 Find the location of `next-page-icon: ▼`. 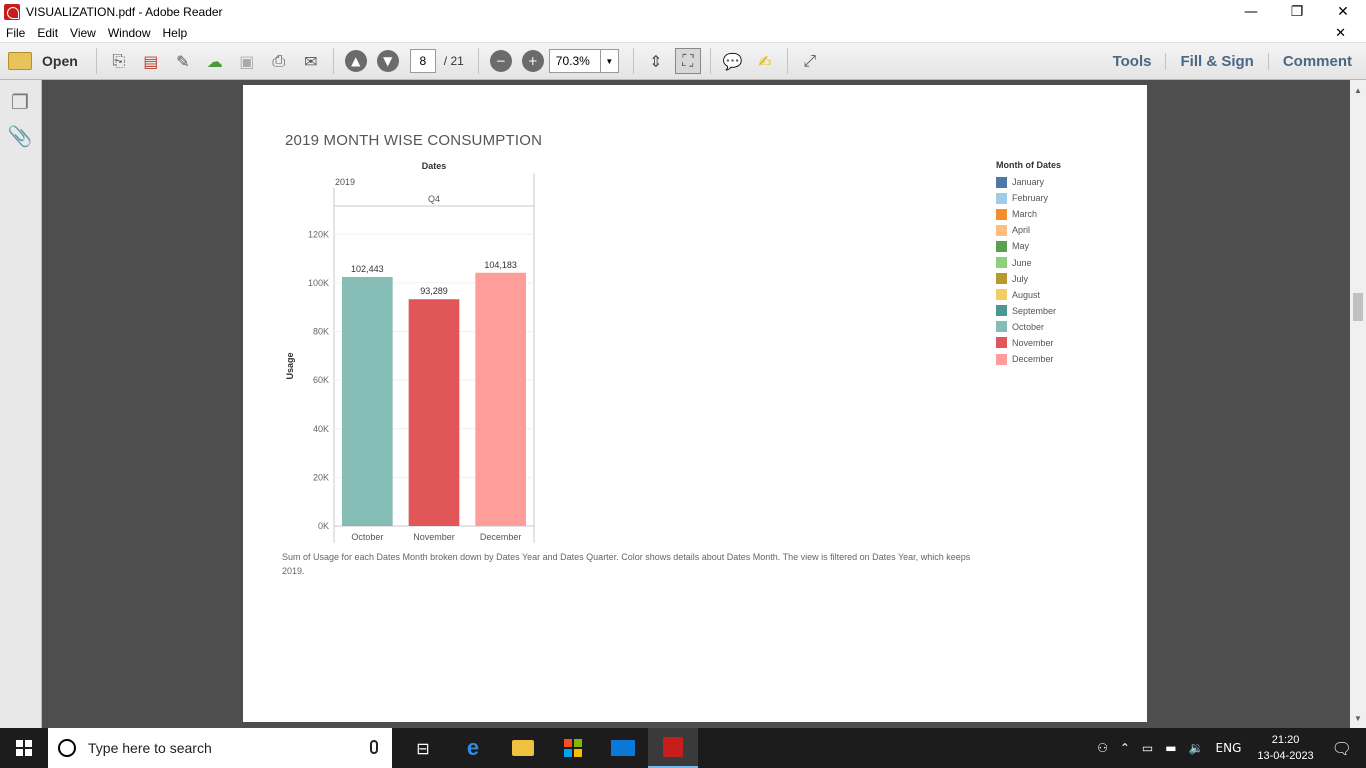

next-page-icon: ▼ is located at coordinates (387, 61).